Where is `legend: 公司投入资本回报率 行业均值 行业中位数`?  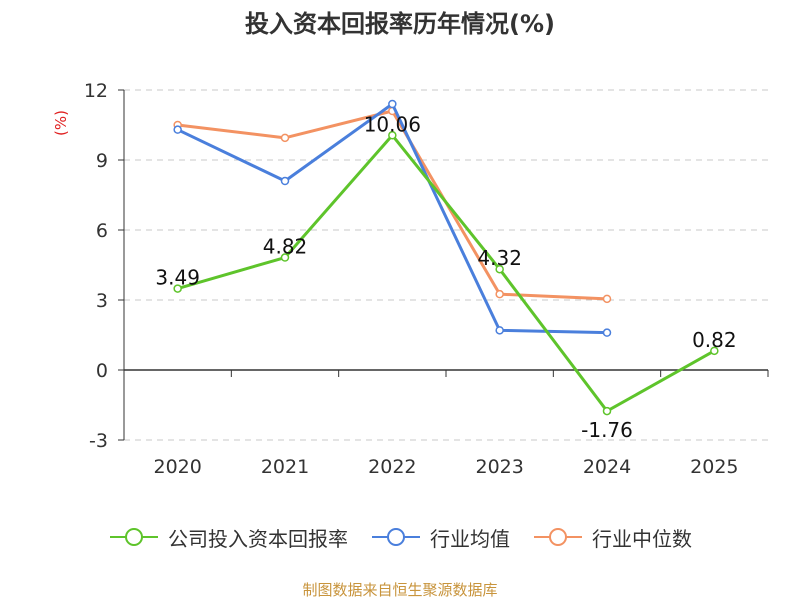
legend: 公司投入资本回报率 行业均值 行业中位数 is located at coordinates (400, 537).